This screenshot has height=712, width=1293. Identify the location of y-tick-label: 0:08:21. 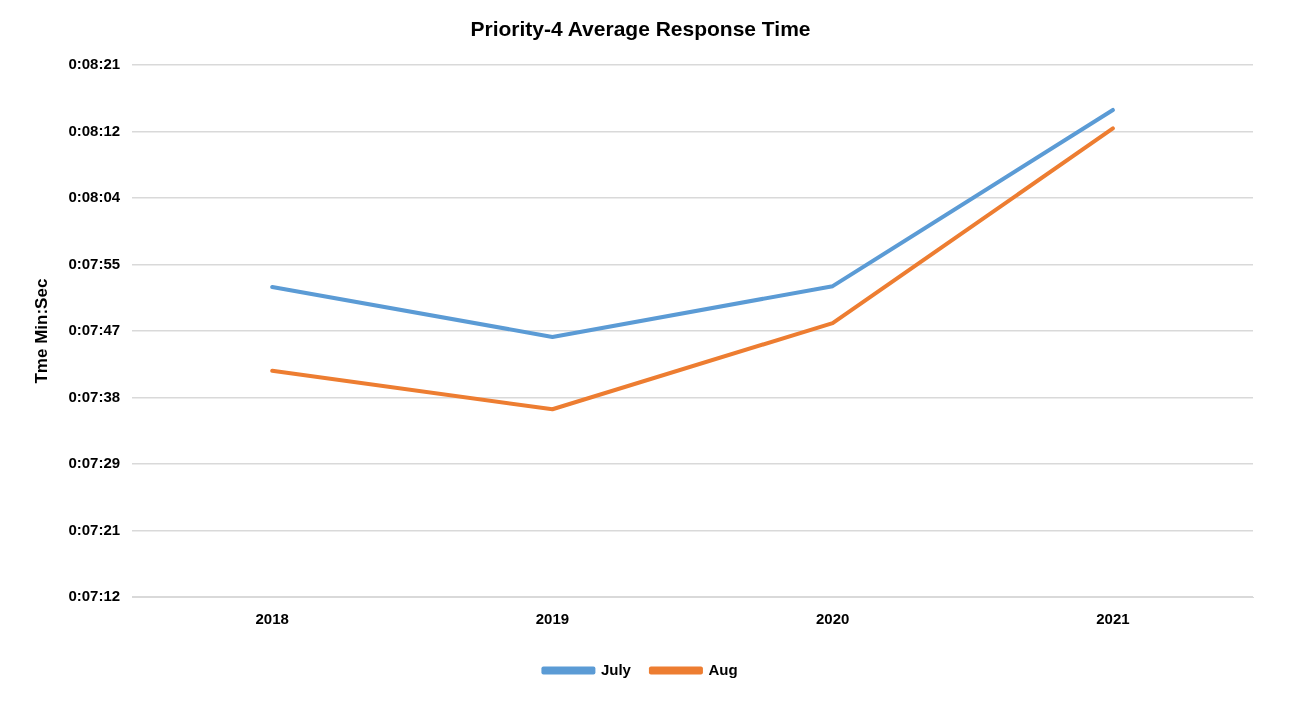
(94, 64).